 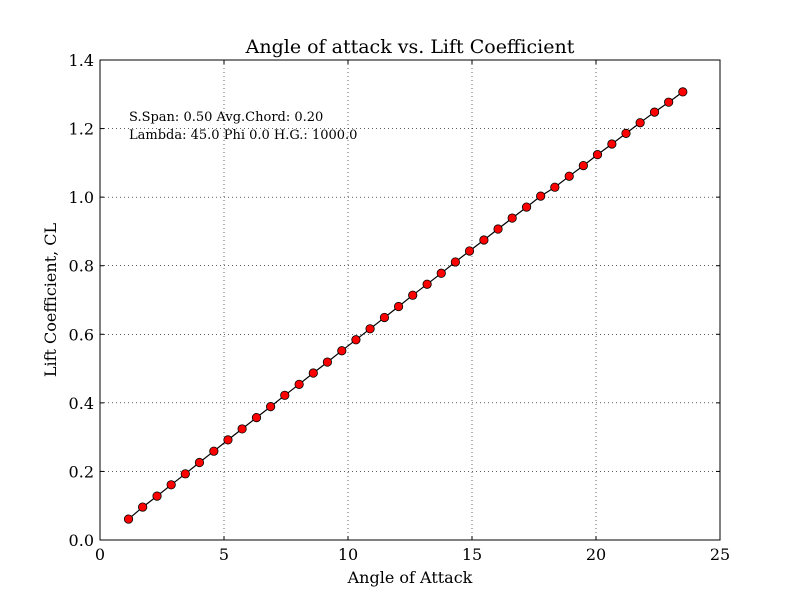 I want to click on y-tick-label: 0.0, so click(x=81, y=540).